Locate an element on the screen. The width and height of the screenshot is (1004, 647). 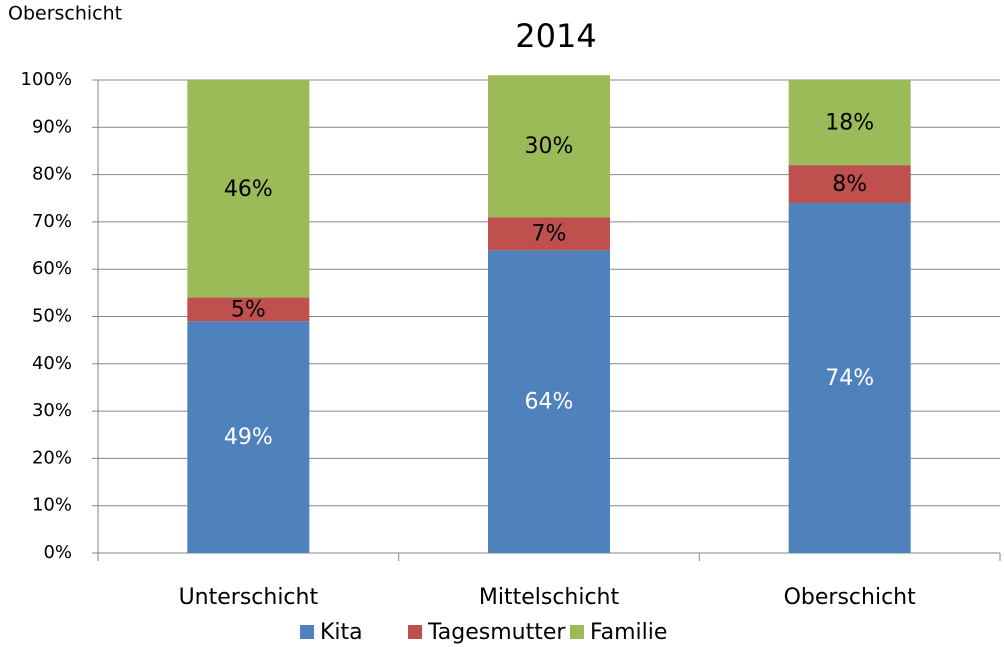
x-tick-label: Oberschicht is located at coordinates (850, 597).